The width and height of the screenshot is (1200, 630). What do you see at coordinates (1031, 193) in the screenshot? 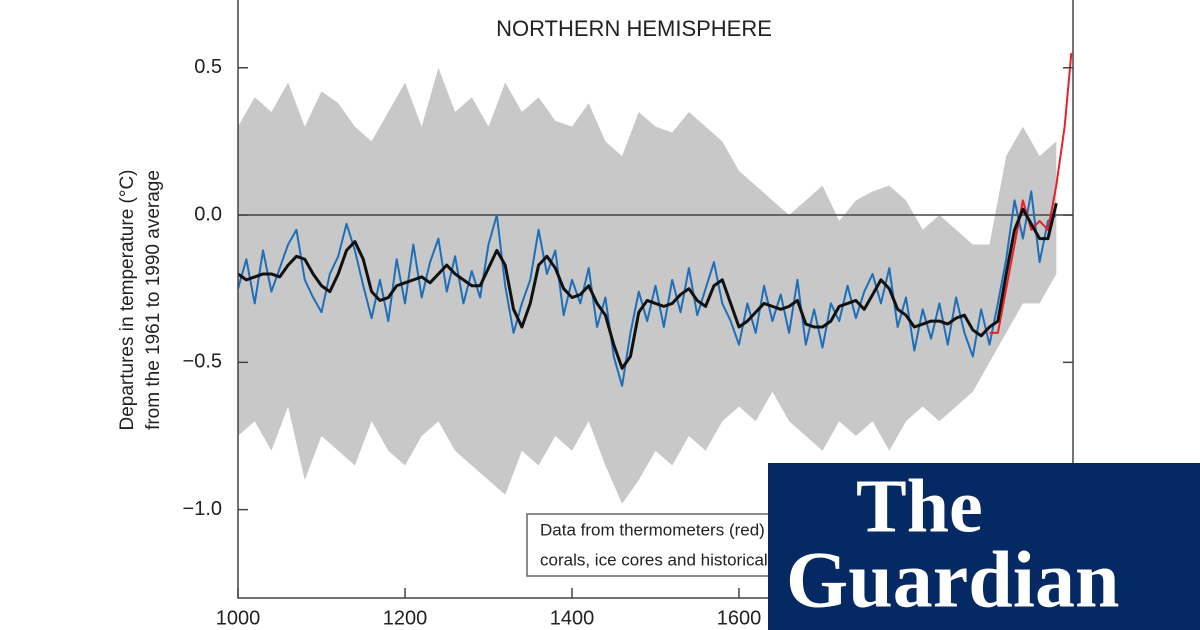
I see `series-line` at bounding box center [1031, 193].